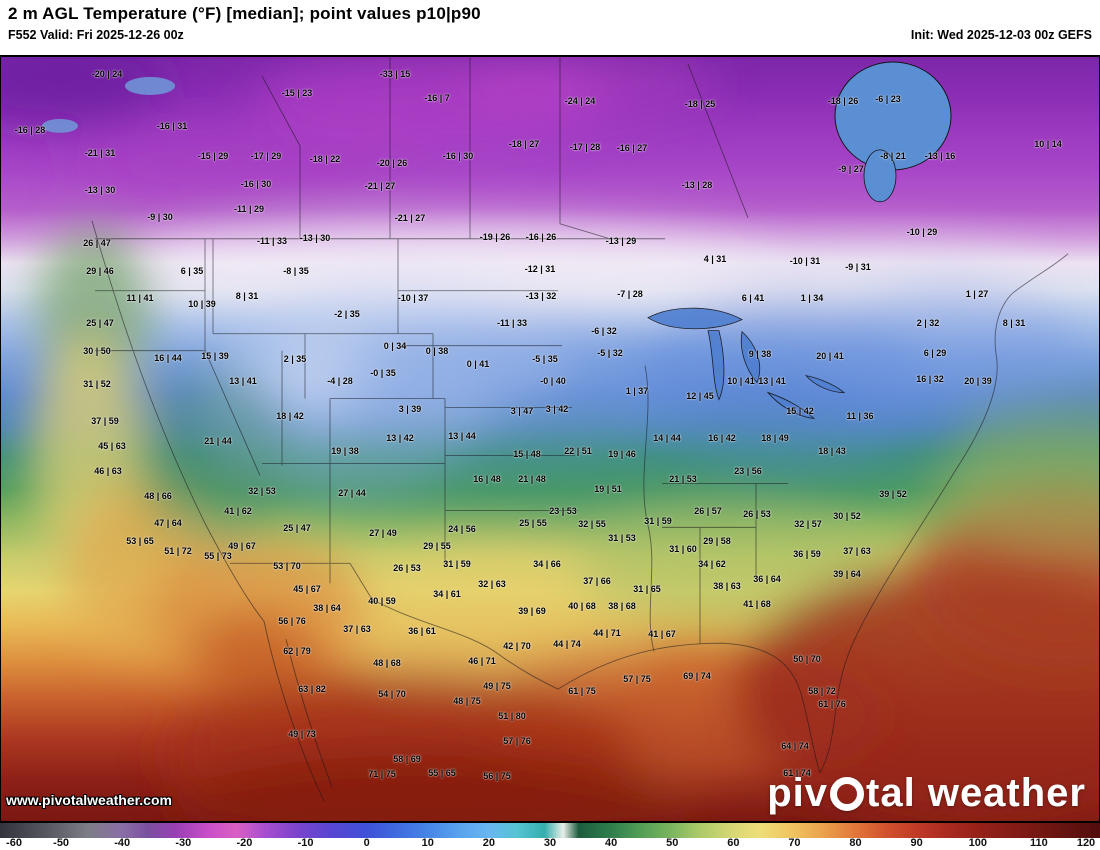 The height and width of the screenshot is (850, 1100). Describe the element at coordinates (97, 384) in the screenshot. I see `point-value: 31 | 52` at that location.